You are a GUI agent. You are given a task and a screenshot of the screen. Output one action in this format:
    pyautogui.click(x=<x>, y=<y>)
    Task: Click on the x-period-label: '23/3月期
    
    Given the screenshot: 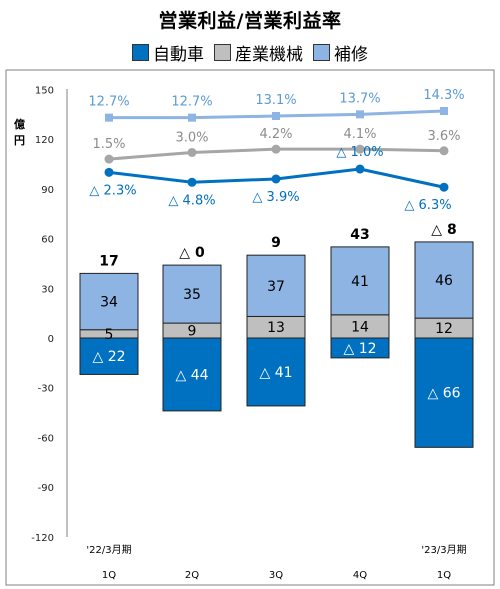 What is the action you would take?
    pyautogui.click(x=443, y=550)
    